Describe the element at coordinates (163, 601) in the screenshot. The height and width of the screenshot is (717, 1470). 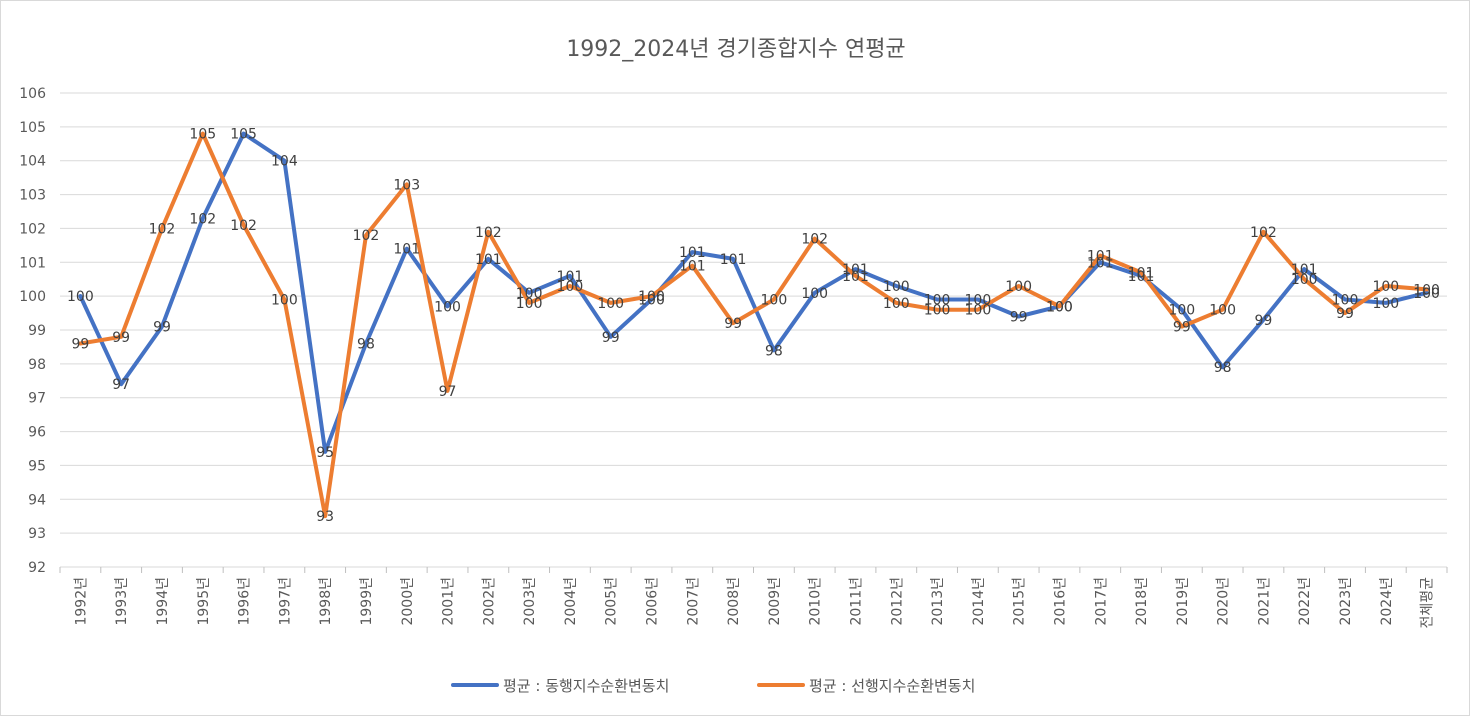
I see `x-tick-label: 1994년` at that location.